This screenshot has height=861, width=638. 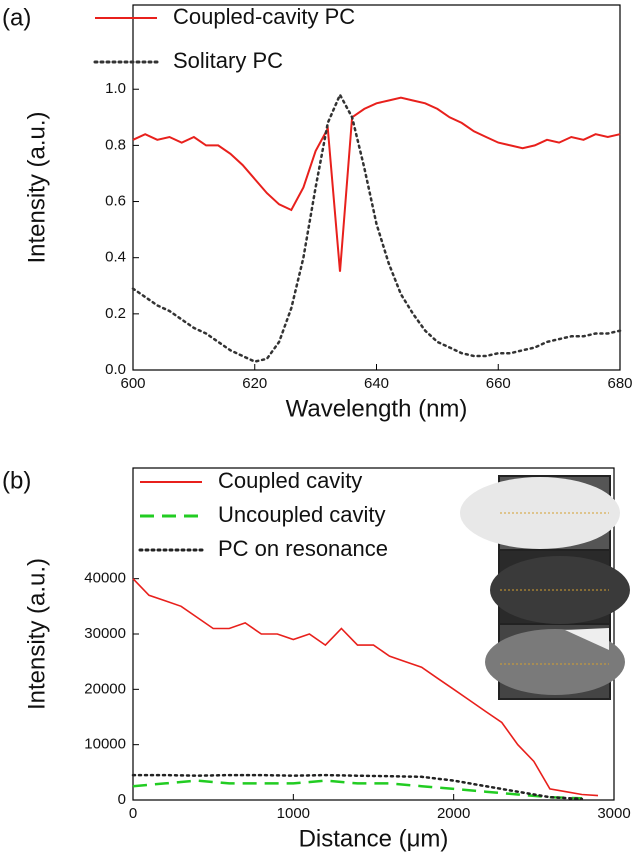 I want to click on y-tick-label: 0.2, so click(x=115, y=313).